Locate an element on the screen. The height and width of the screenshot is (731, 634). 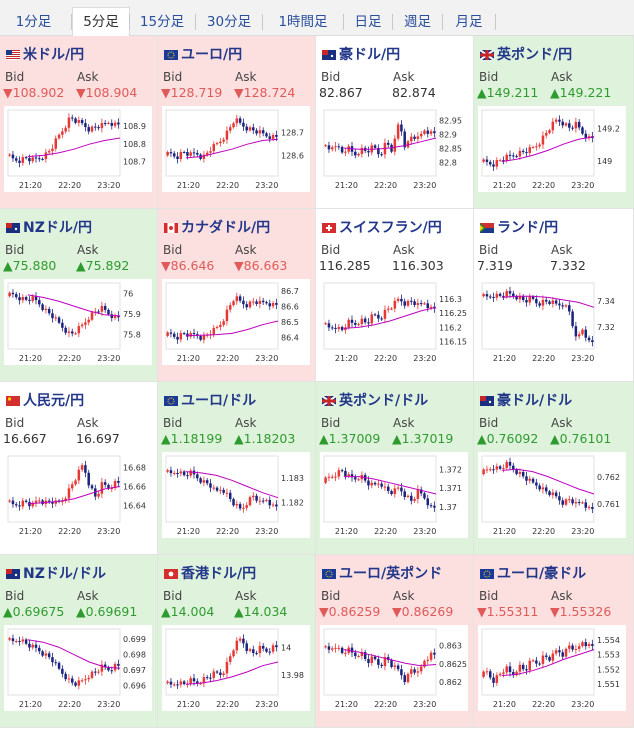
candlestick-chart: 116.3 116.25 116.2 116.15 21:20 22:20 23:20 is located at coordinates (394, 322).